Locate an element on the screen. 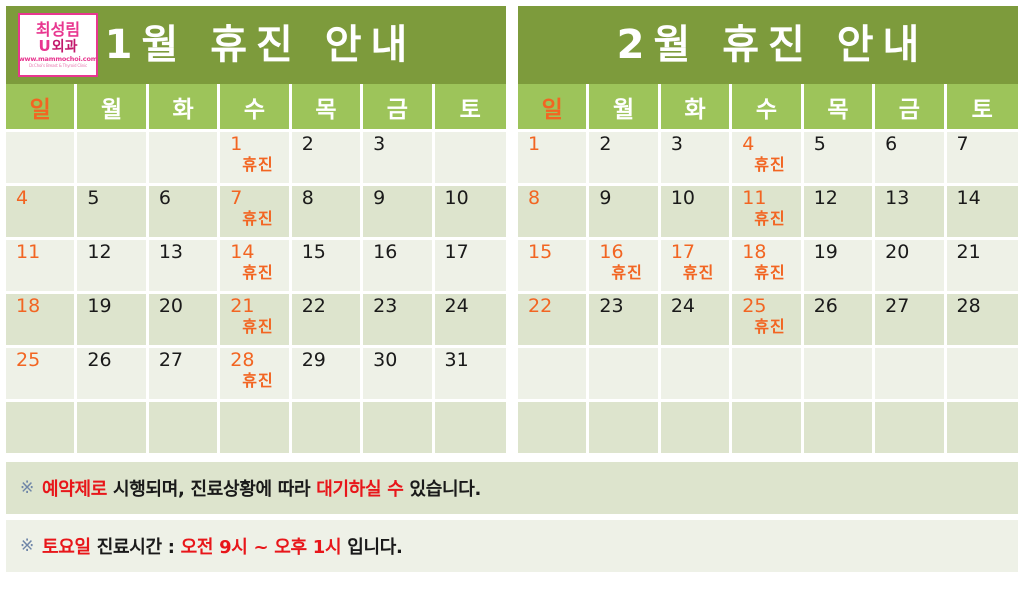 This screenshot has width=1024, height=597. day-cell-january-10: 10 is located at coordinates (470, 213).